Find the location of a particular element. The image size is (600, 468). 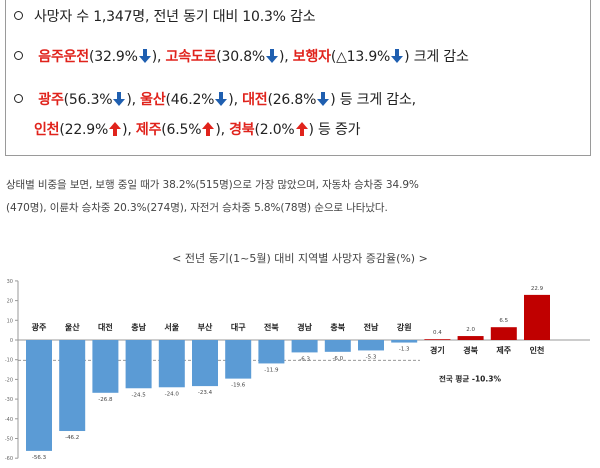

value-label: -24.5 is located at coordinates (138, 395).